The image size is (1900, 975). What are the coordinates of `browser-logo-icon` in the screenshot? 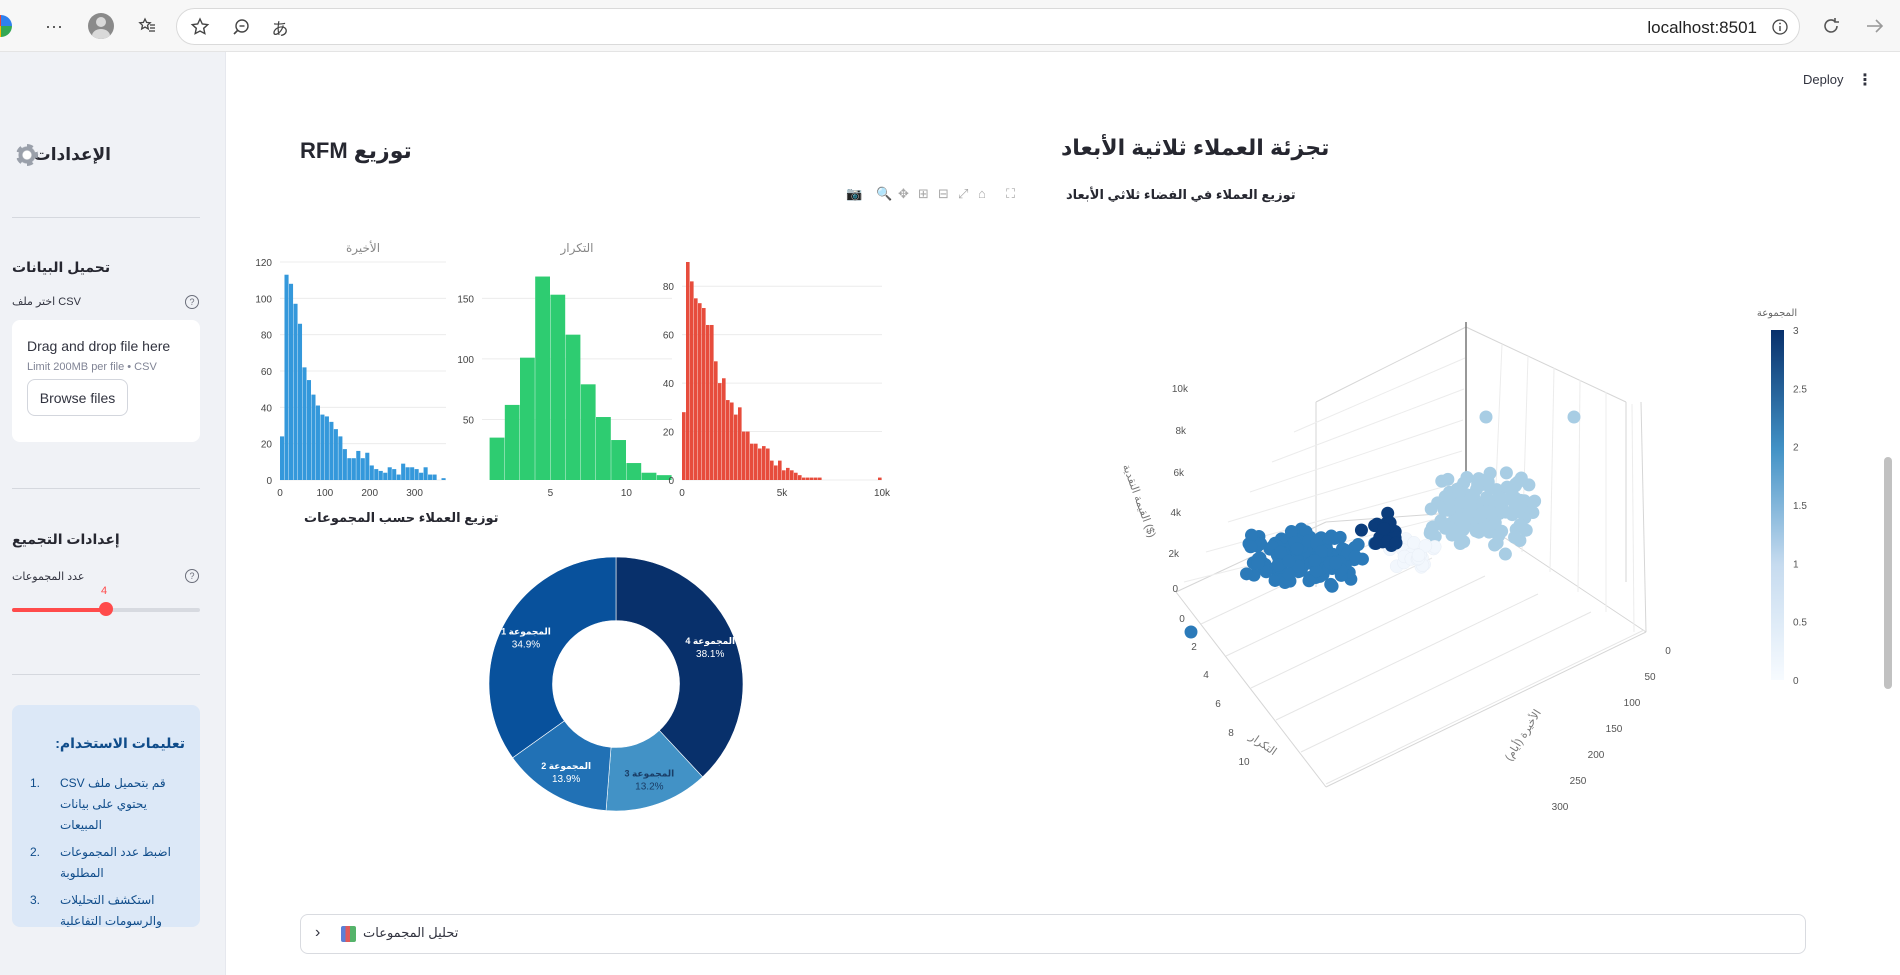 It's located at (6, 26).